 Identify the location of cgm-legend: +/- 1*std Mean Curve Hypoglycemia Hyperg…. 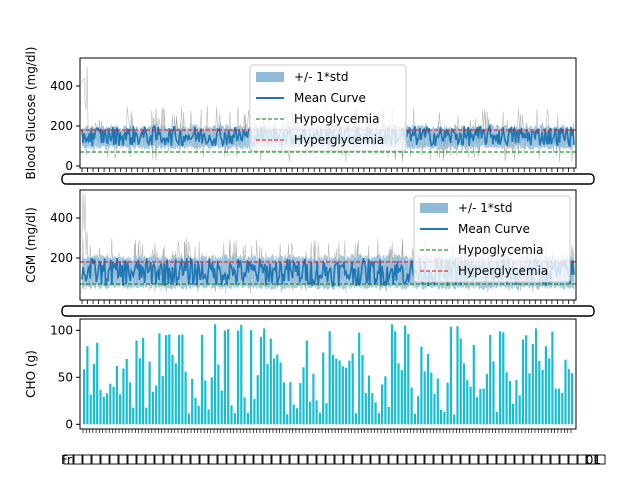
(492, 239).